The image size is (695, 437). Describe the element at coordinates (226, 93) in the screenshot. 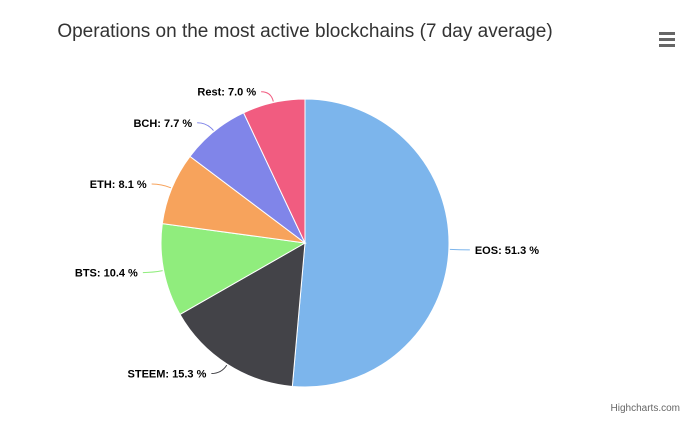

I see `data-label-rest: Rest: 7.0 %` at that location.